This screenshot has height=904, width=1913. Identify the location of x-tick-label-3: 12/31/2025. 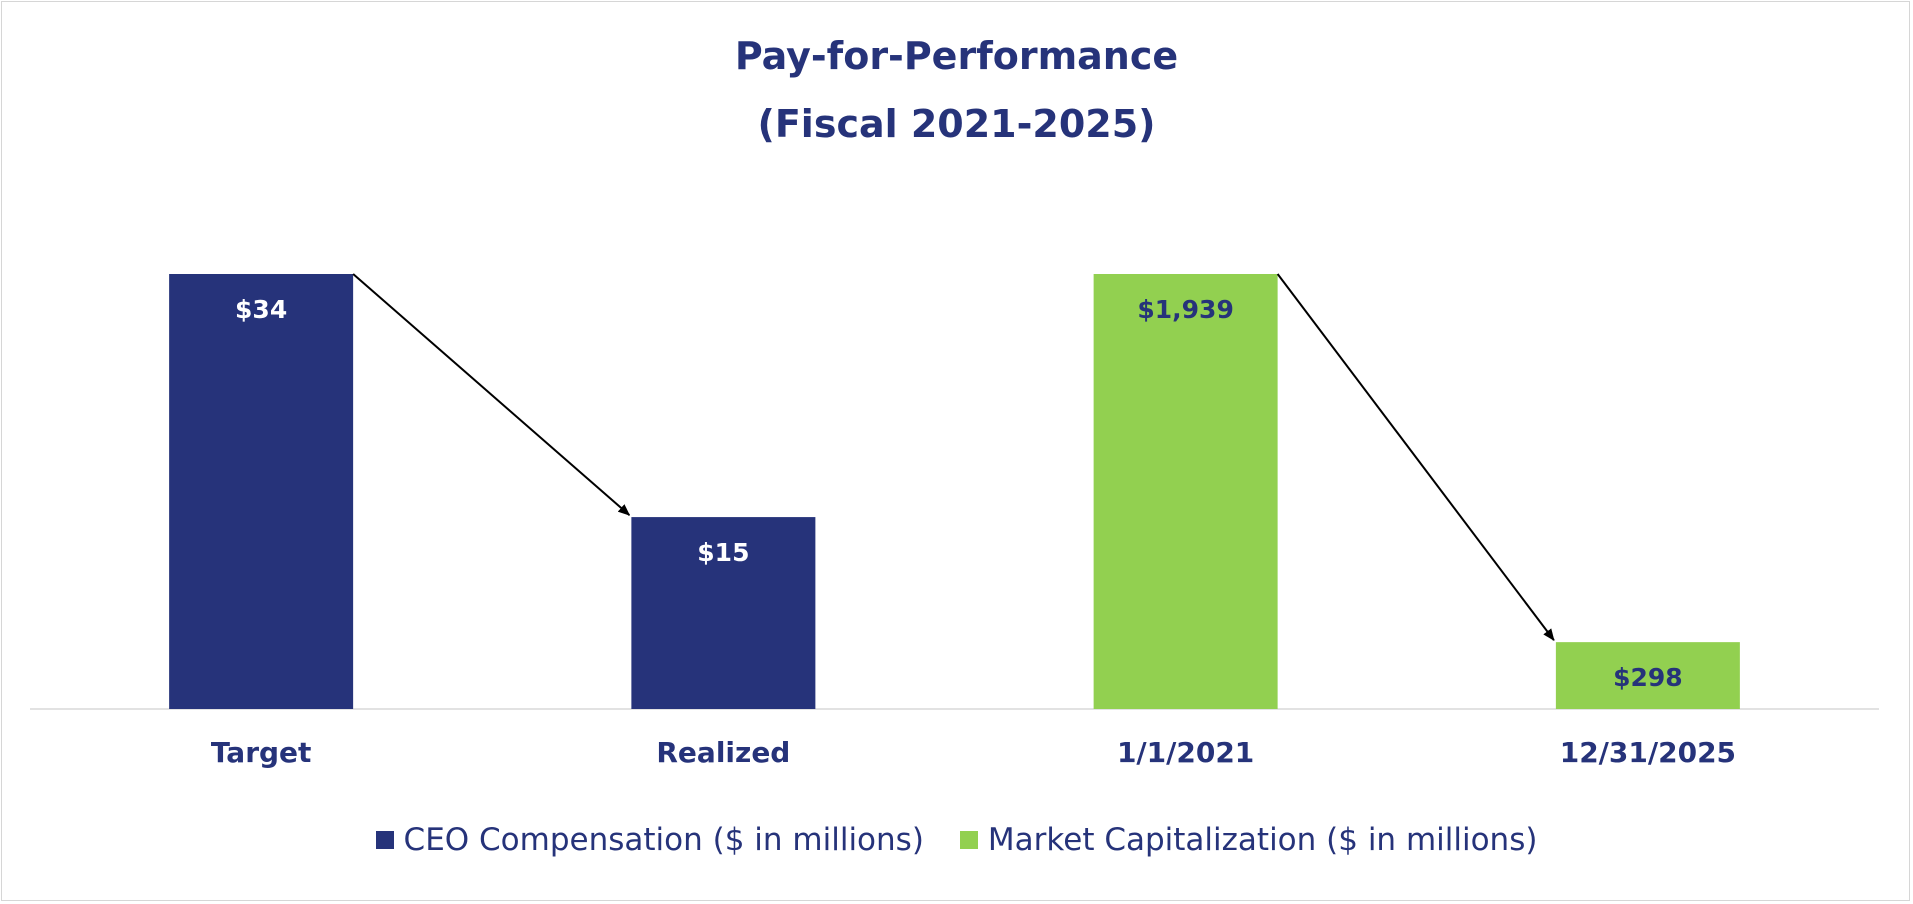
(1648, 752).